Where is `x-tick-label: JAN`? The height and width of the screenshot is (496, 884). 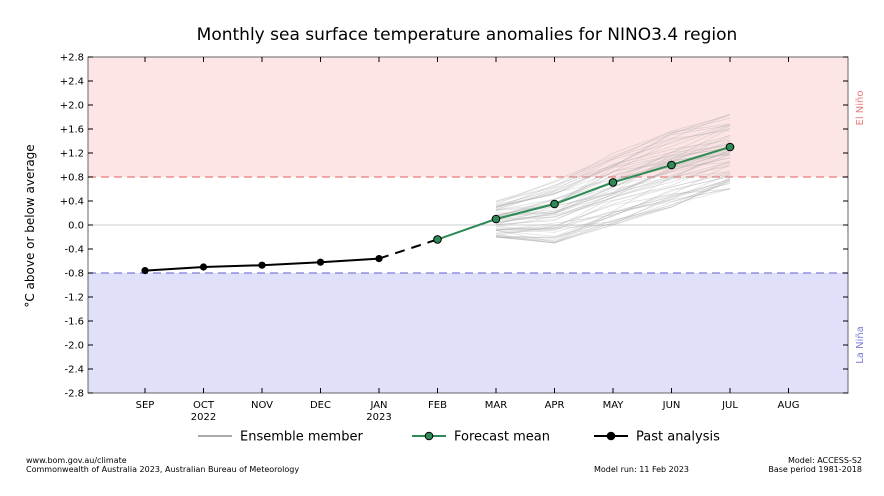 x-tick-label: JAN is located at coordinates (378, 405).